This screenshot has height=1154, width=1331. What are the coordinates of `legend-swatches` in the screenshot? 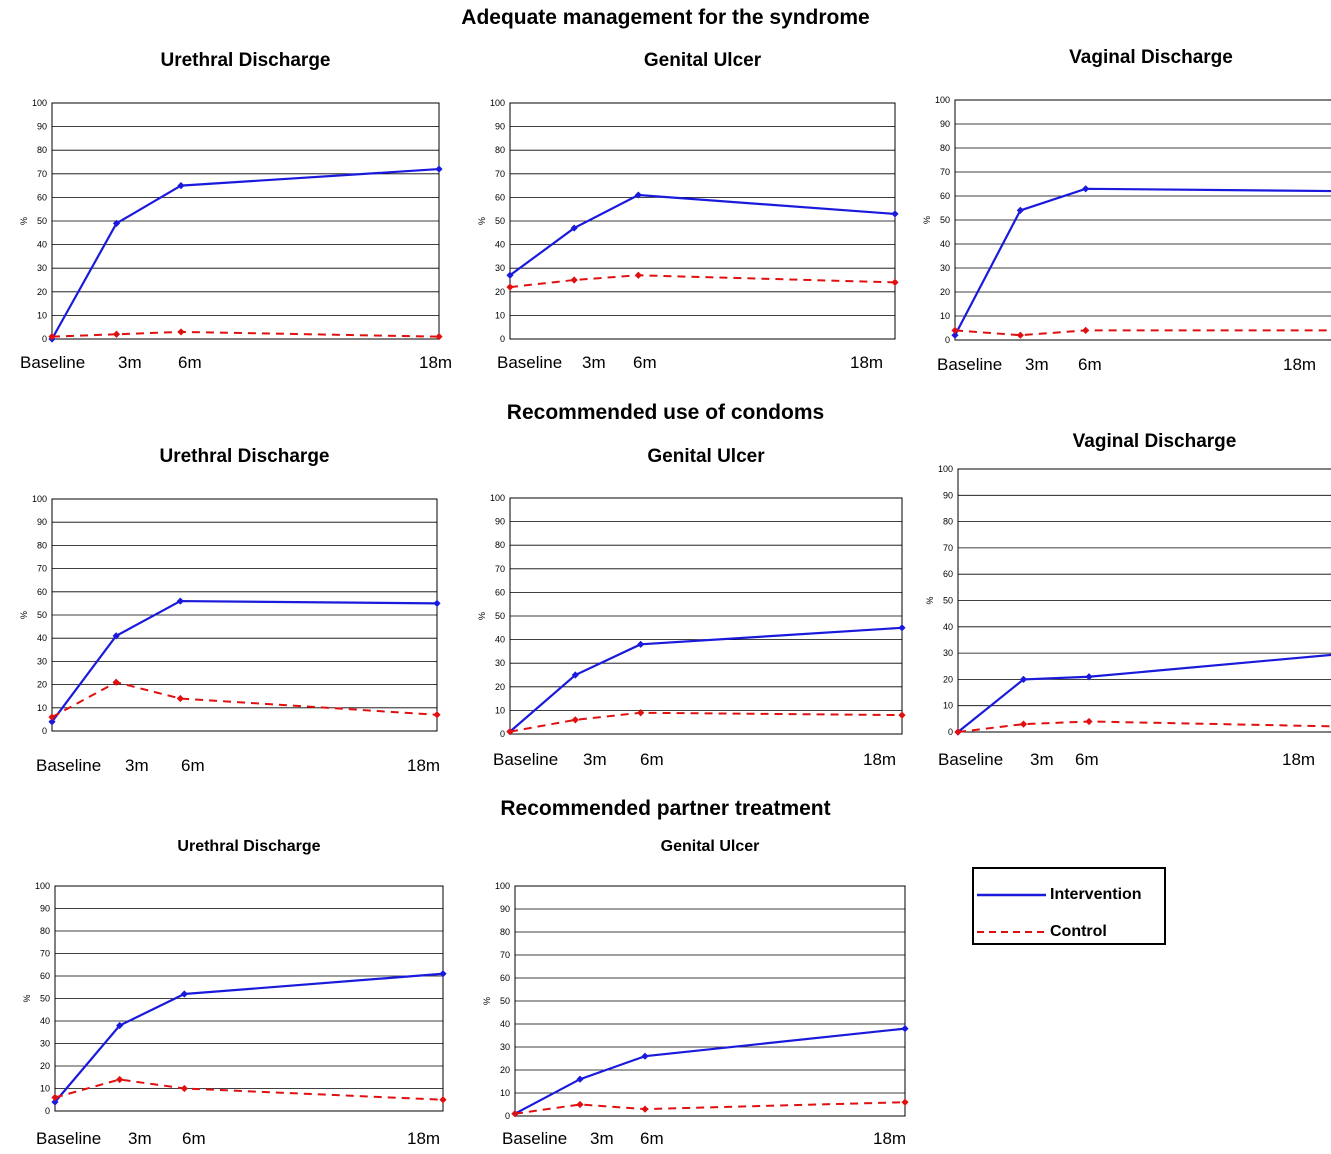 It's located at (1011, 913).